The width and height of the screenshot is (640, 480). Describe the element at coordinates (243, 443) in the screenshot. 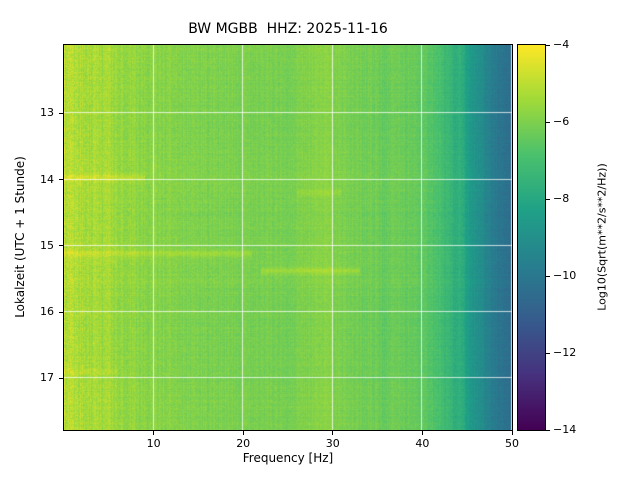

I see `x-tick-label: 20` at that location.